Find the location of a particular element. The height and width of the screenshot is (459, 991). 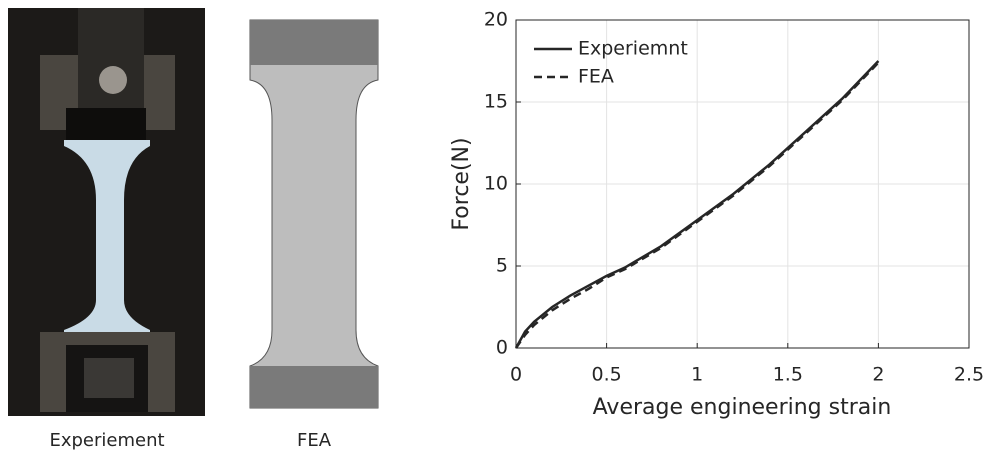

y-tick-label: 20 is located at coordinates (496, 20).